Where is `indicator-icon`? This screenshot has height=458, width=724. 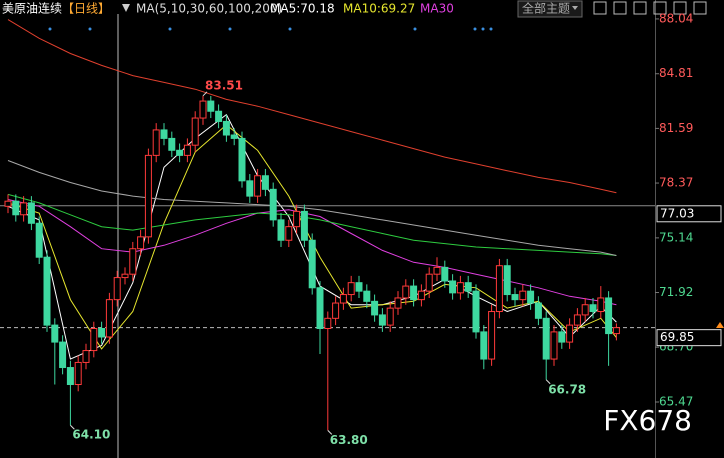
indicator-icon is located at coordinates (126, 8).